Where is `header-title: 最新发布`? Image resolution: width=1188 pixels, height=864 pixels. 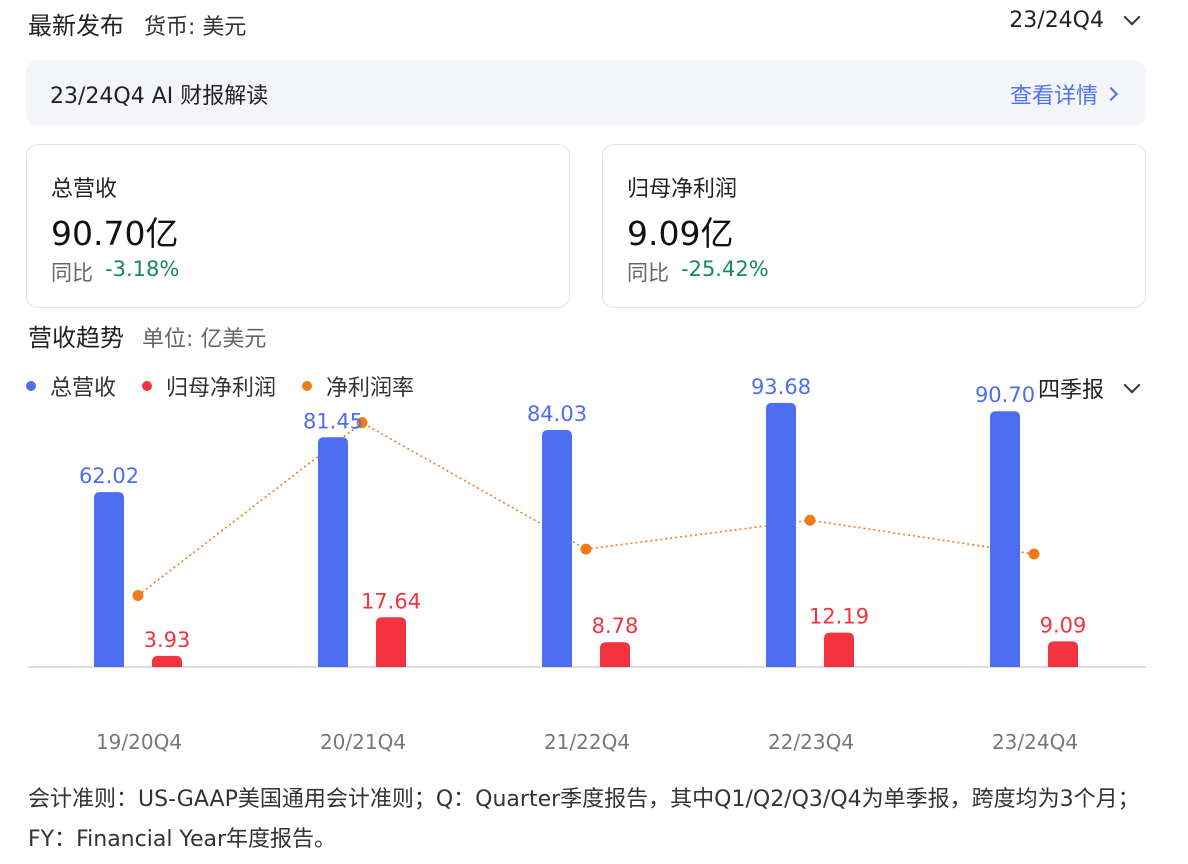
header-title: 最新发布 is located at coordinates (76, 26).